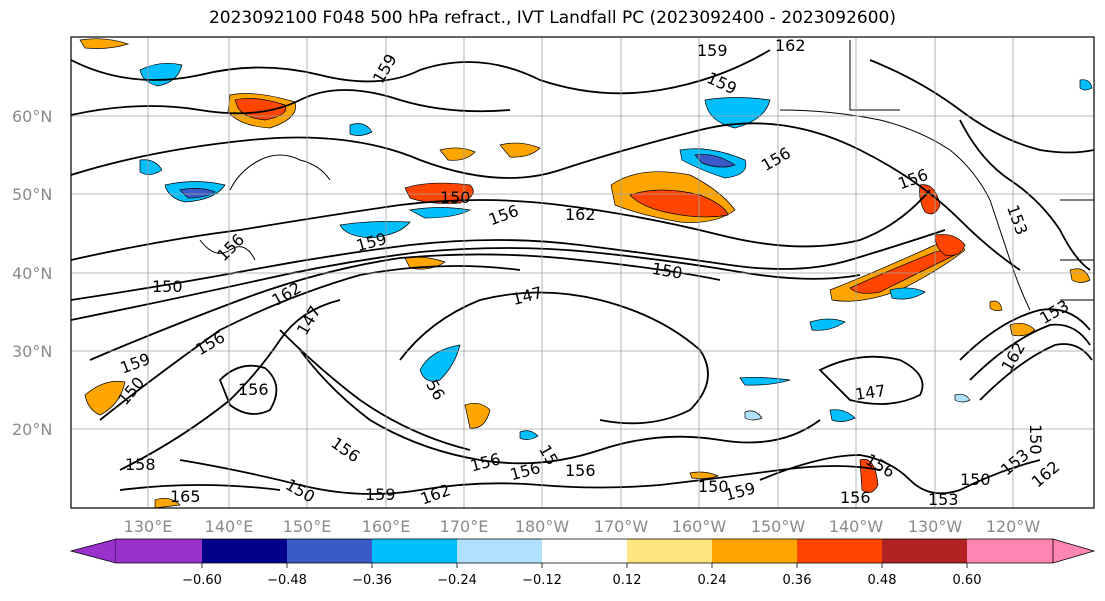 The image size is (1105, 601). Describe the element at coordinates (386, 526) in the screenshot. I see `lon-label: 160°E` at that location.